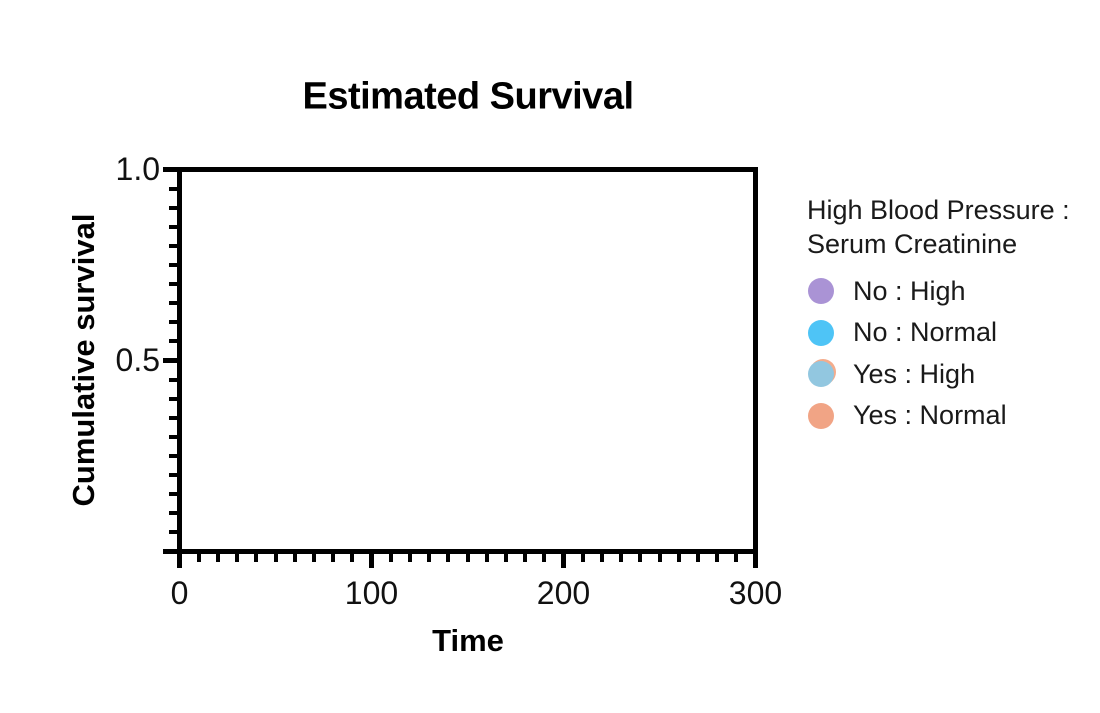  I want to click on x-axis-tick-label: 100, so click(371, 593).